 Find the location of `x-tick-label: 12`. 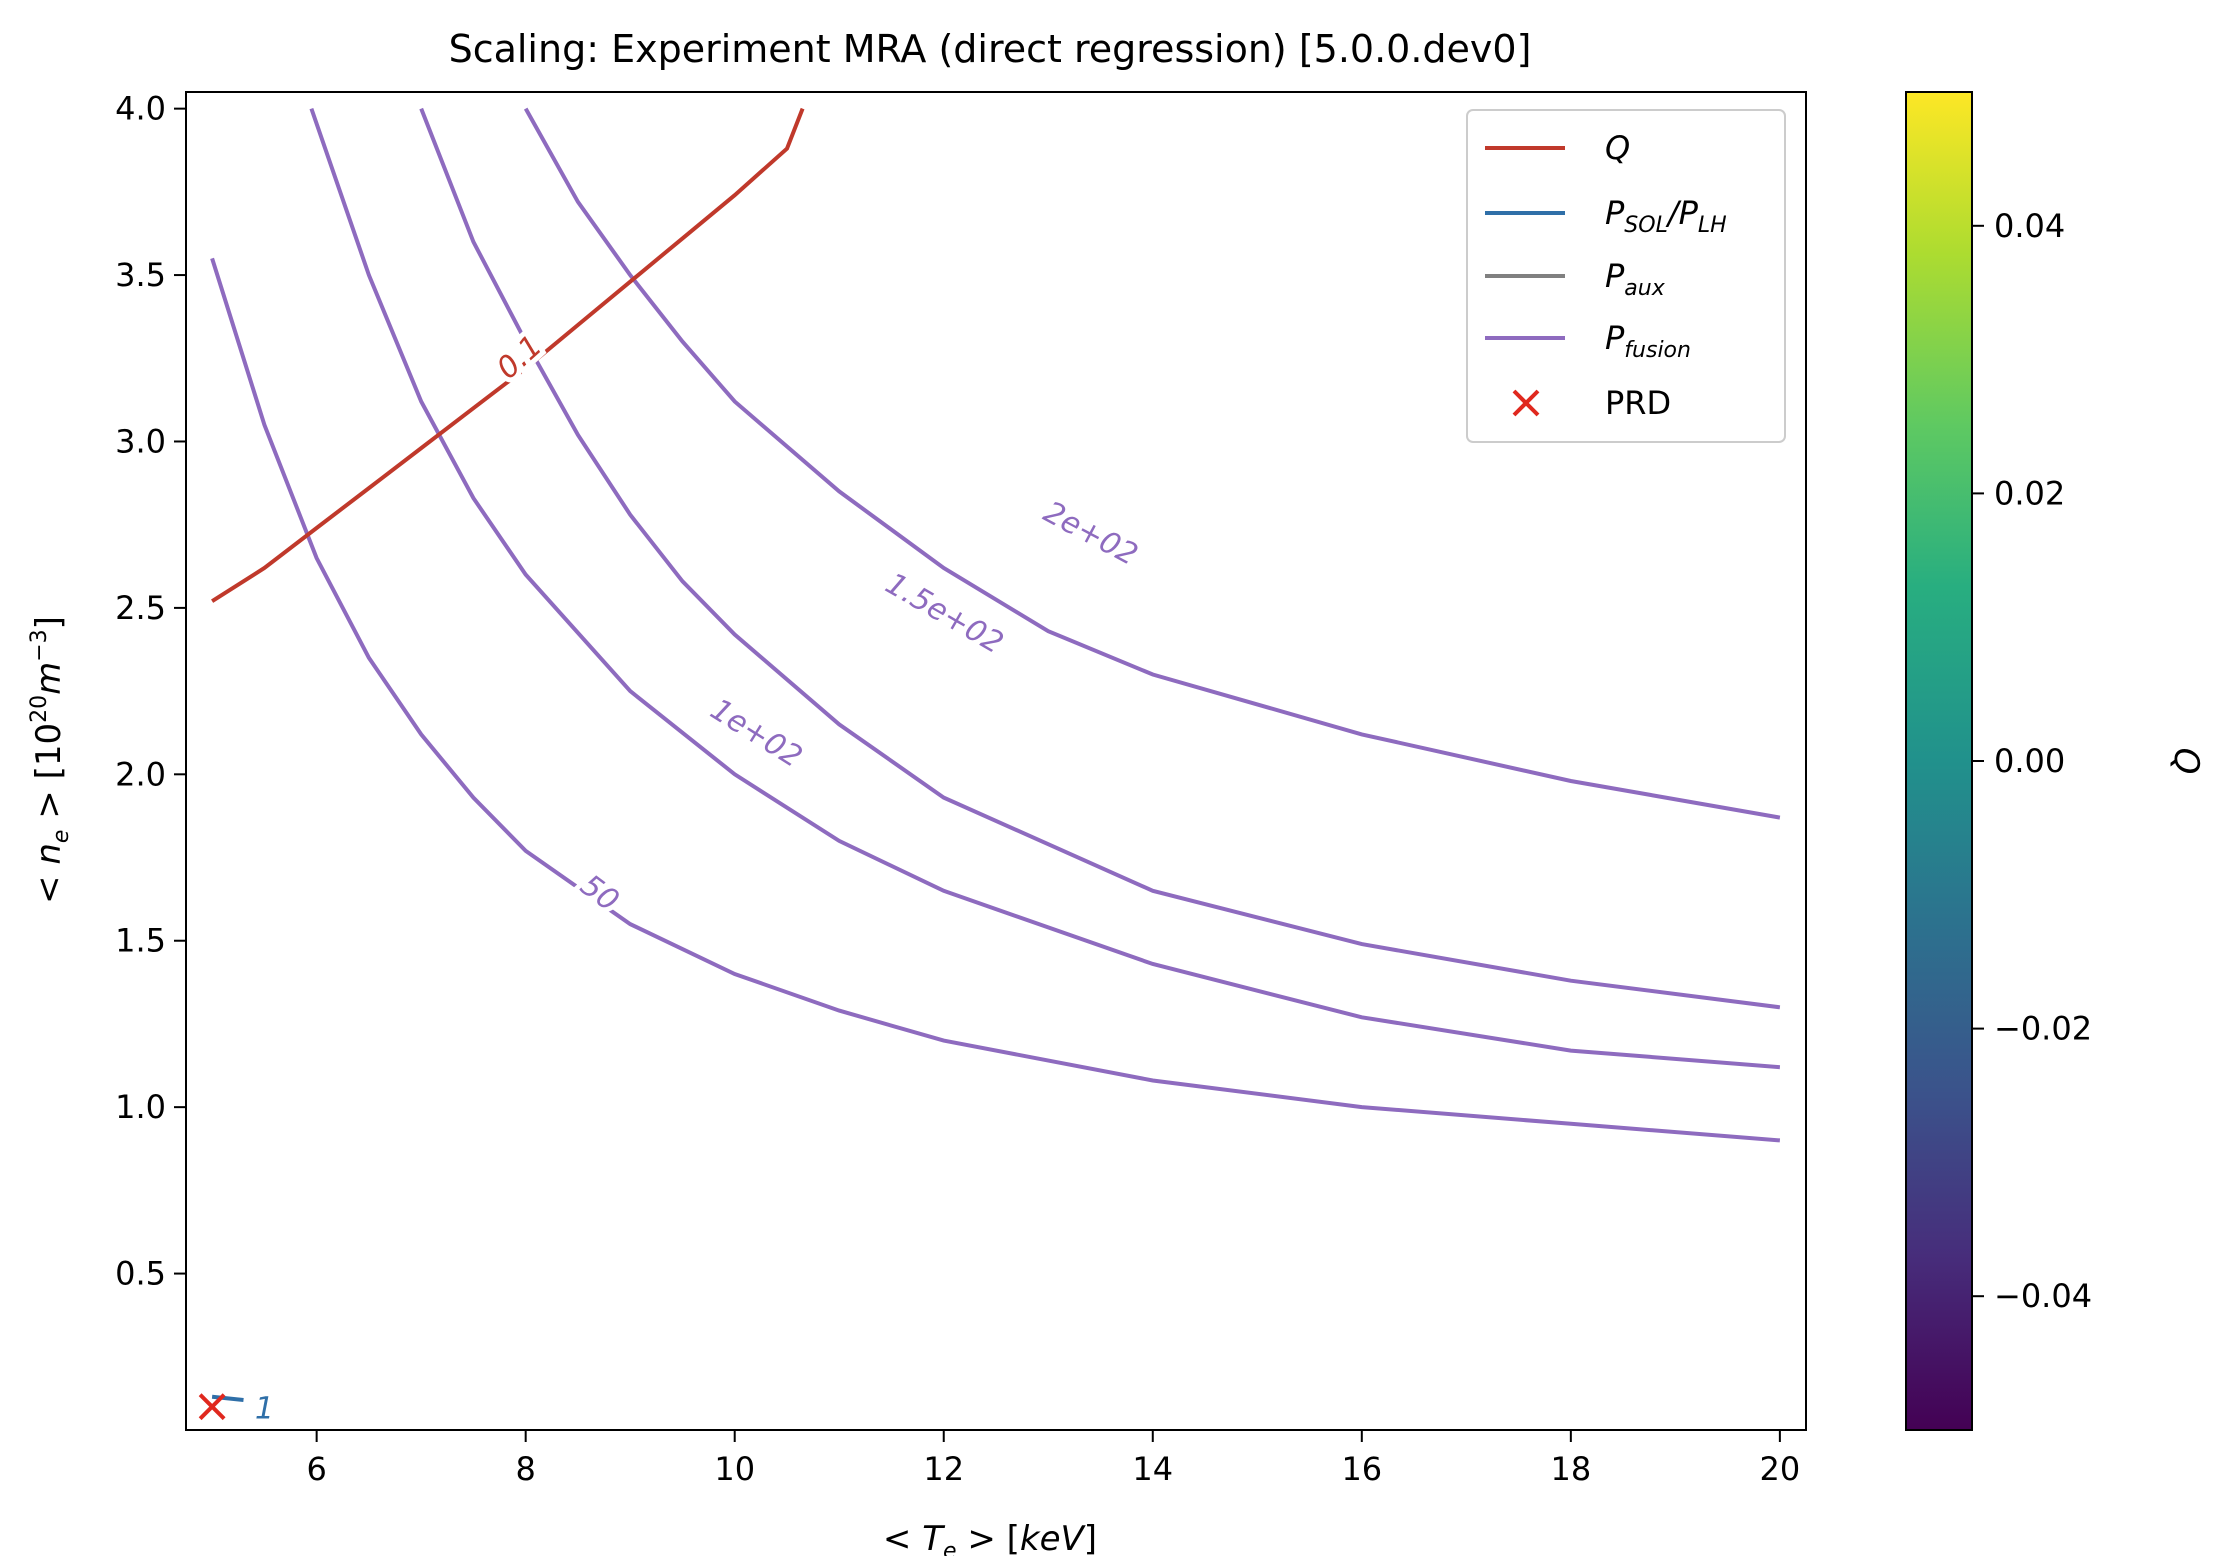

x-tick-label: 12 is located at coordinates (943, 1469).